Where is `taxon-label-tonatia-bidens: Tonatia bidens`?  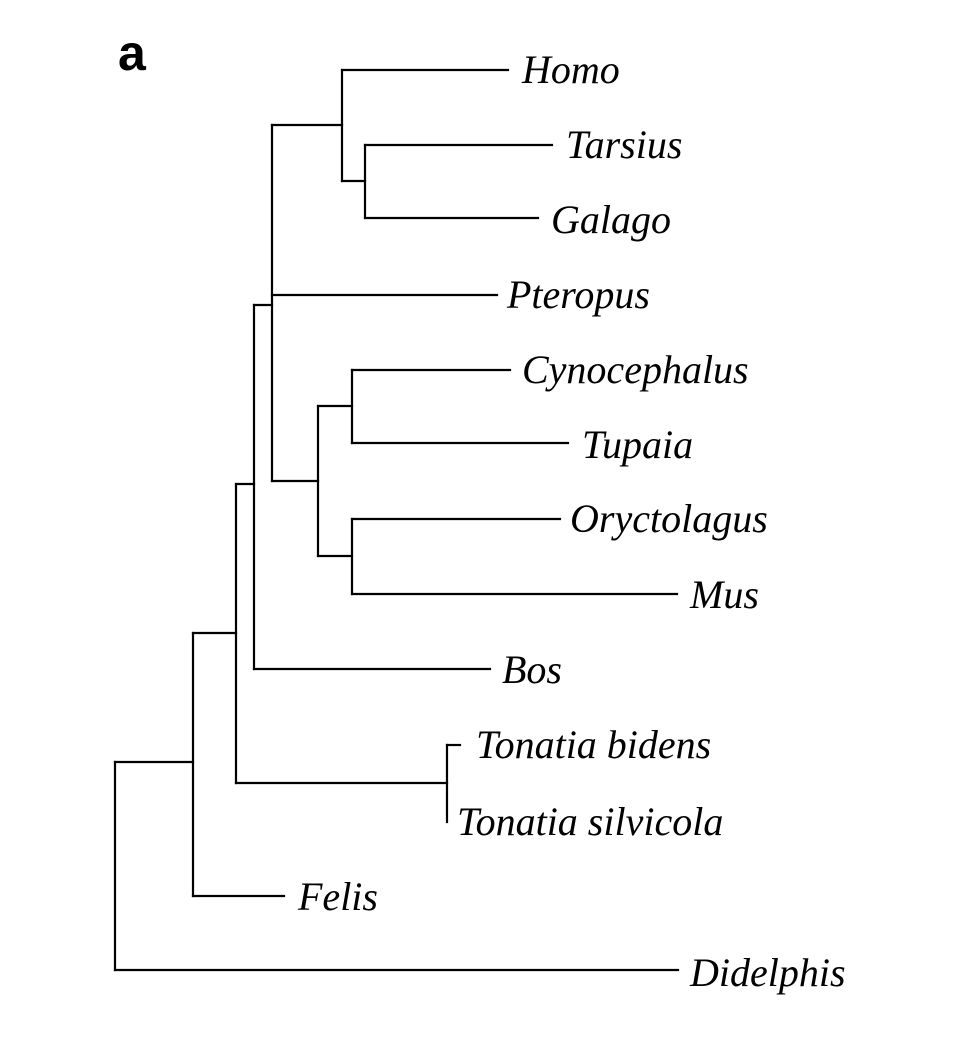 taxon-label-tonatia-bidens: Tonatia bidens is located at coordinates (593, 744).